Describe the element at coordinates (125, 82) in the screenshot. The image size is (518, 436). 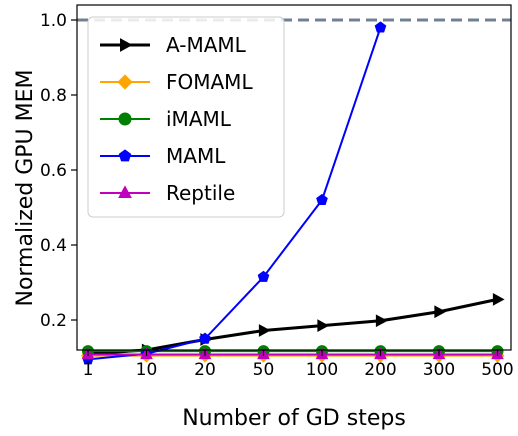
I see `legend-marker-fomaml` at that location.